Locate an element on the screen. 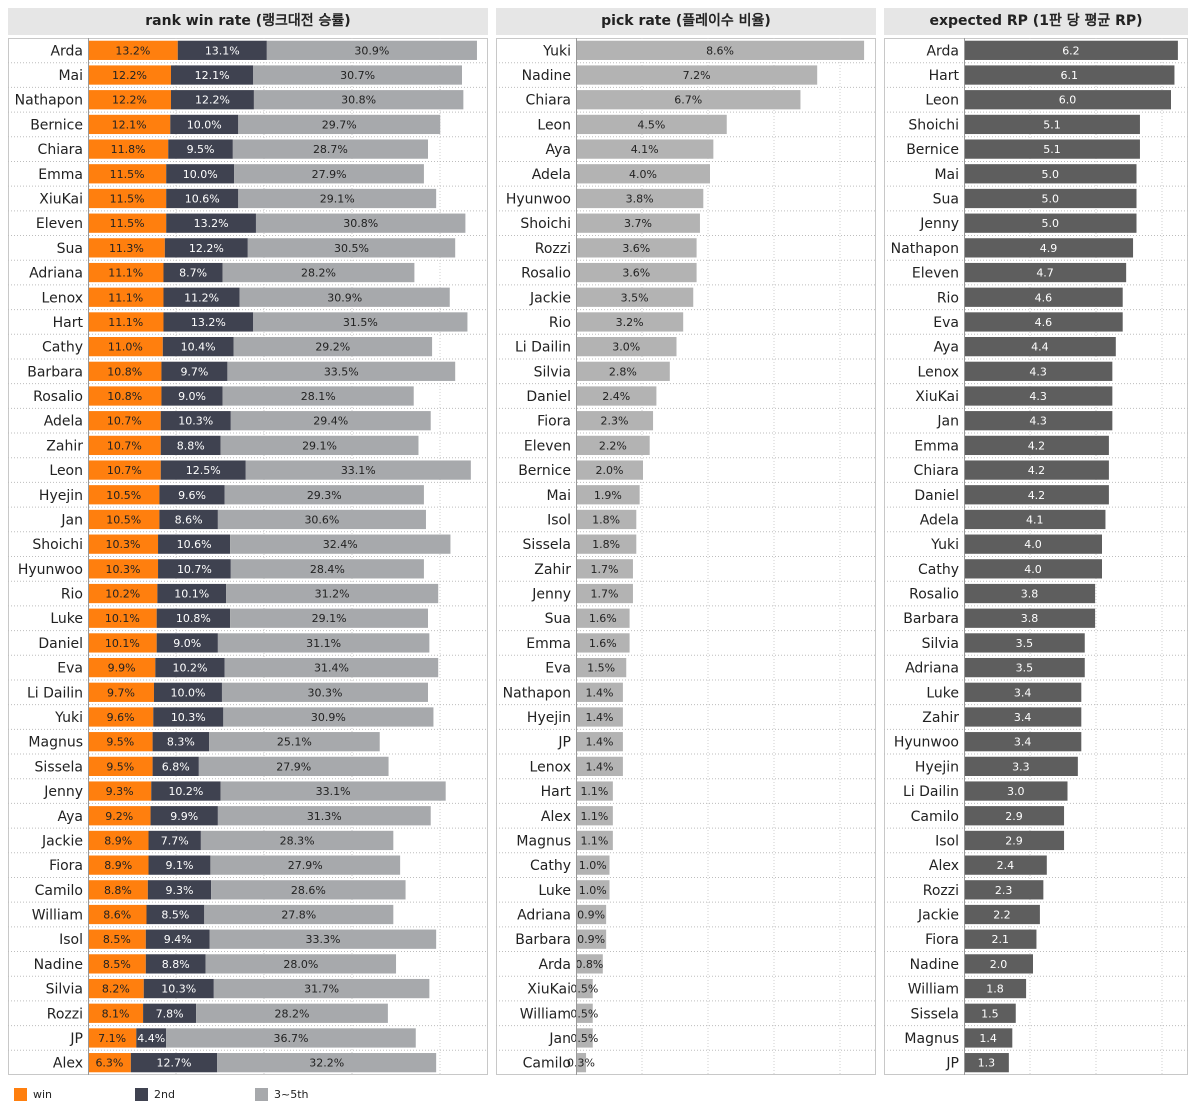  data-label: 29.4% is located at coordinates (330, 421).